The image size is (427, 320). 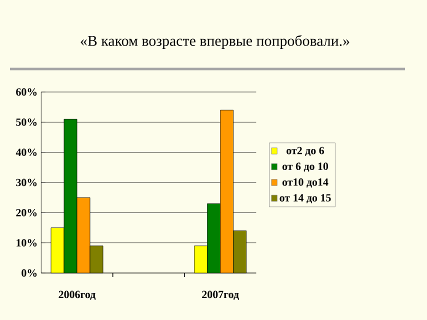 What do you see at coordinates (26, 212) in the screenshot?
I see `y-tick-label: 20%` at bounding box center [26, 212].